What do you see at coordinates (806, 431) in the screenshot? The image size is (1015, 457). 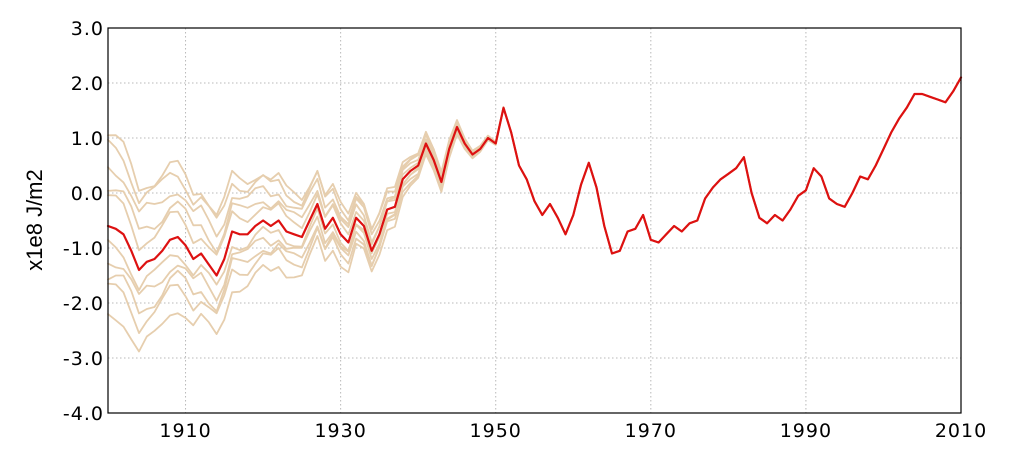 I see `x-tick-label: 1990` at bounding box center [806, 431].